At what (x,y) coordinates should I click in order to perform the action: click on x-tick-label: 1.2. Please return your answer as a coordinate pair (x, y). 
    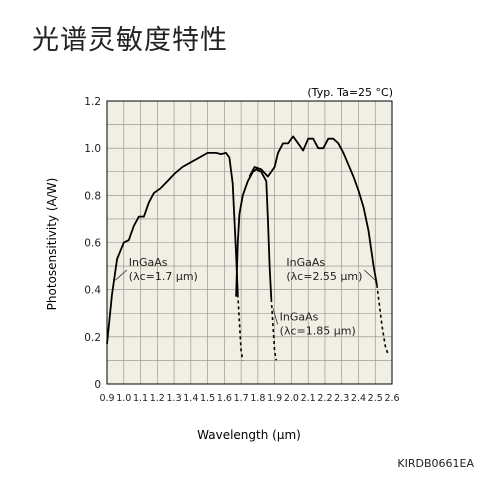
    Looking at the image, I should click on (157, 398).